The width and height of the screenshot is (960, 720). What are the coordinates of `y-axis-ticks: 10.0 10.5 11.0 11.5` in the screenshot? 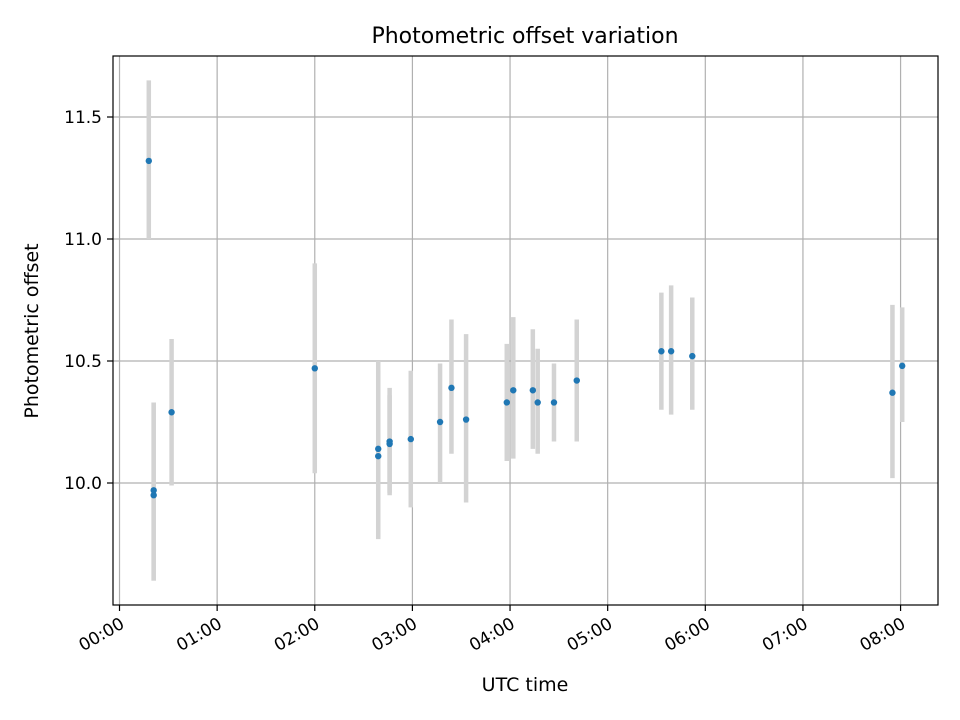 It's located at (88, 301).